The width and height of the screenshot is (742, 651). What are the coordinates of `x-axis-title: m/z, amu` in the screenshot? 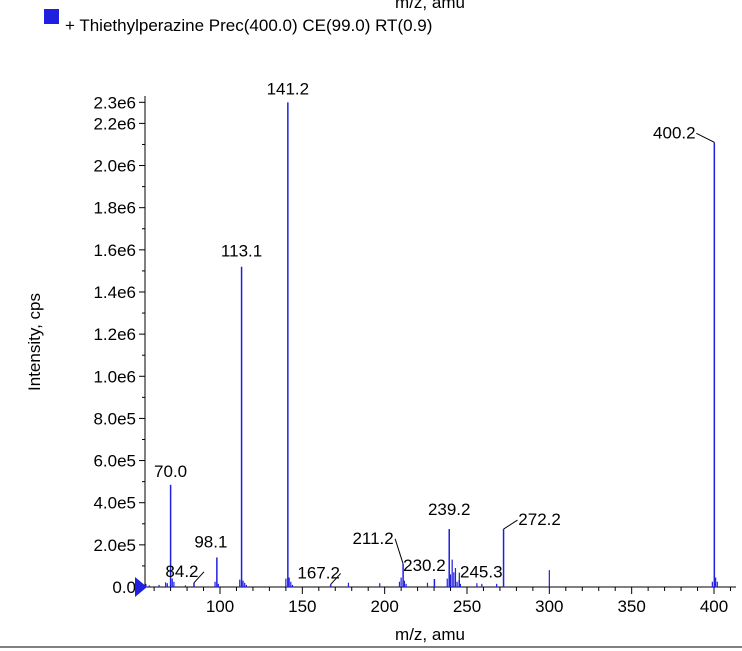 It's located at (430, 634).